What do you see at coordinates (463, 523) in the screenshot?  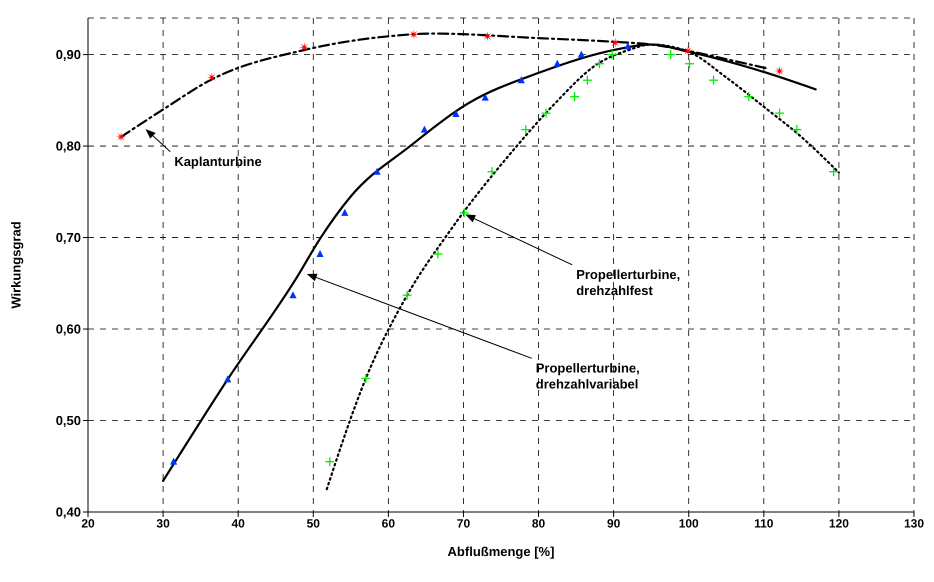 I see `x-tick-label: 70` at bounding box center [463, 523].